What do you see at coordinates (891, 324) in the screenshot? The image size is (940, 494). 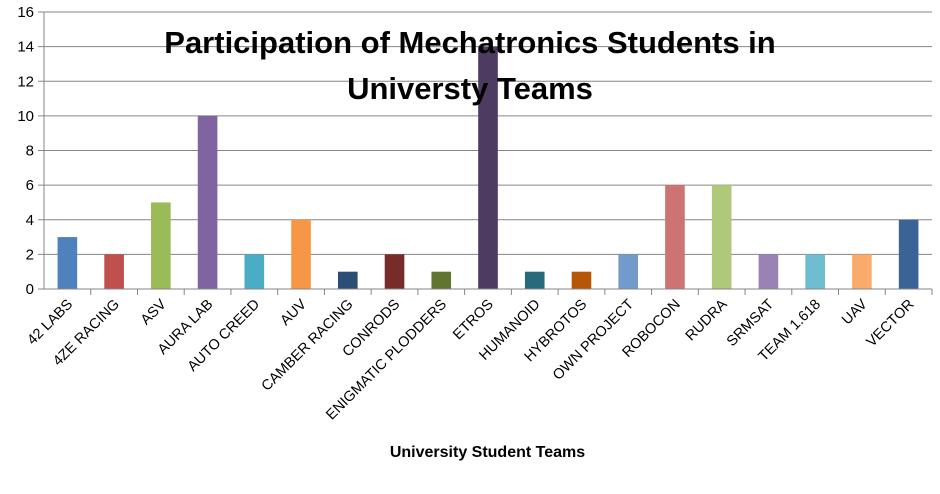 I see `x-tick-label: VECTOR` at bounding box center [891, 324].